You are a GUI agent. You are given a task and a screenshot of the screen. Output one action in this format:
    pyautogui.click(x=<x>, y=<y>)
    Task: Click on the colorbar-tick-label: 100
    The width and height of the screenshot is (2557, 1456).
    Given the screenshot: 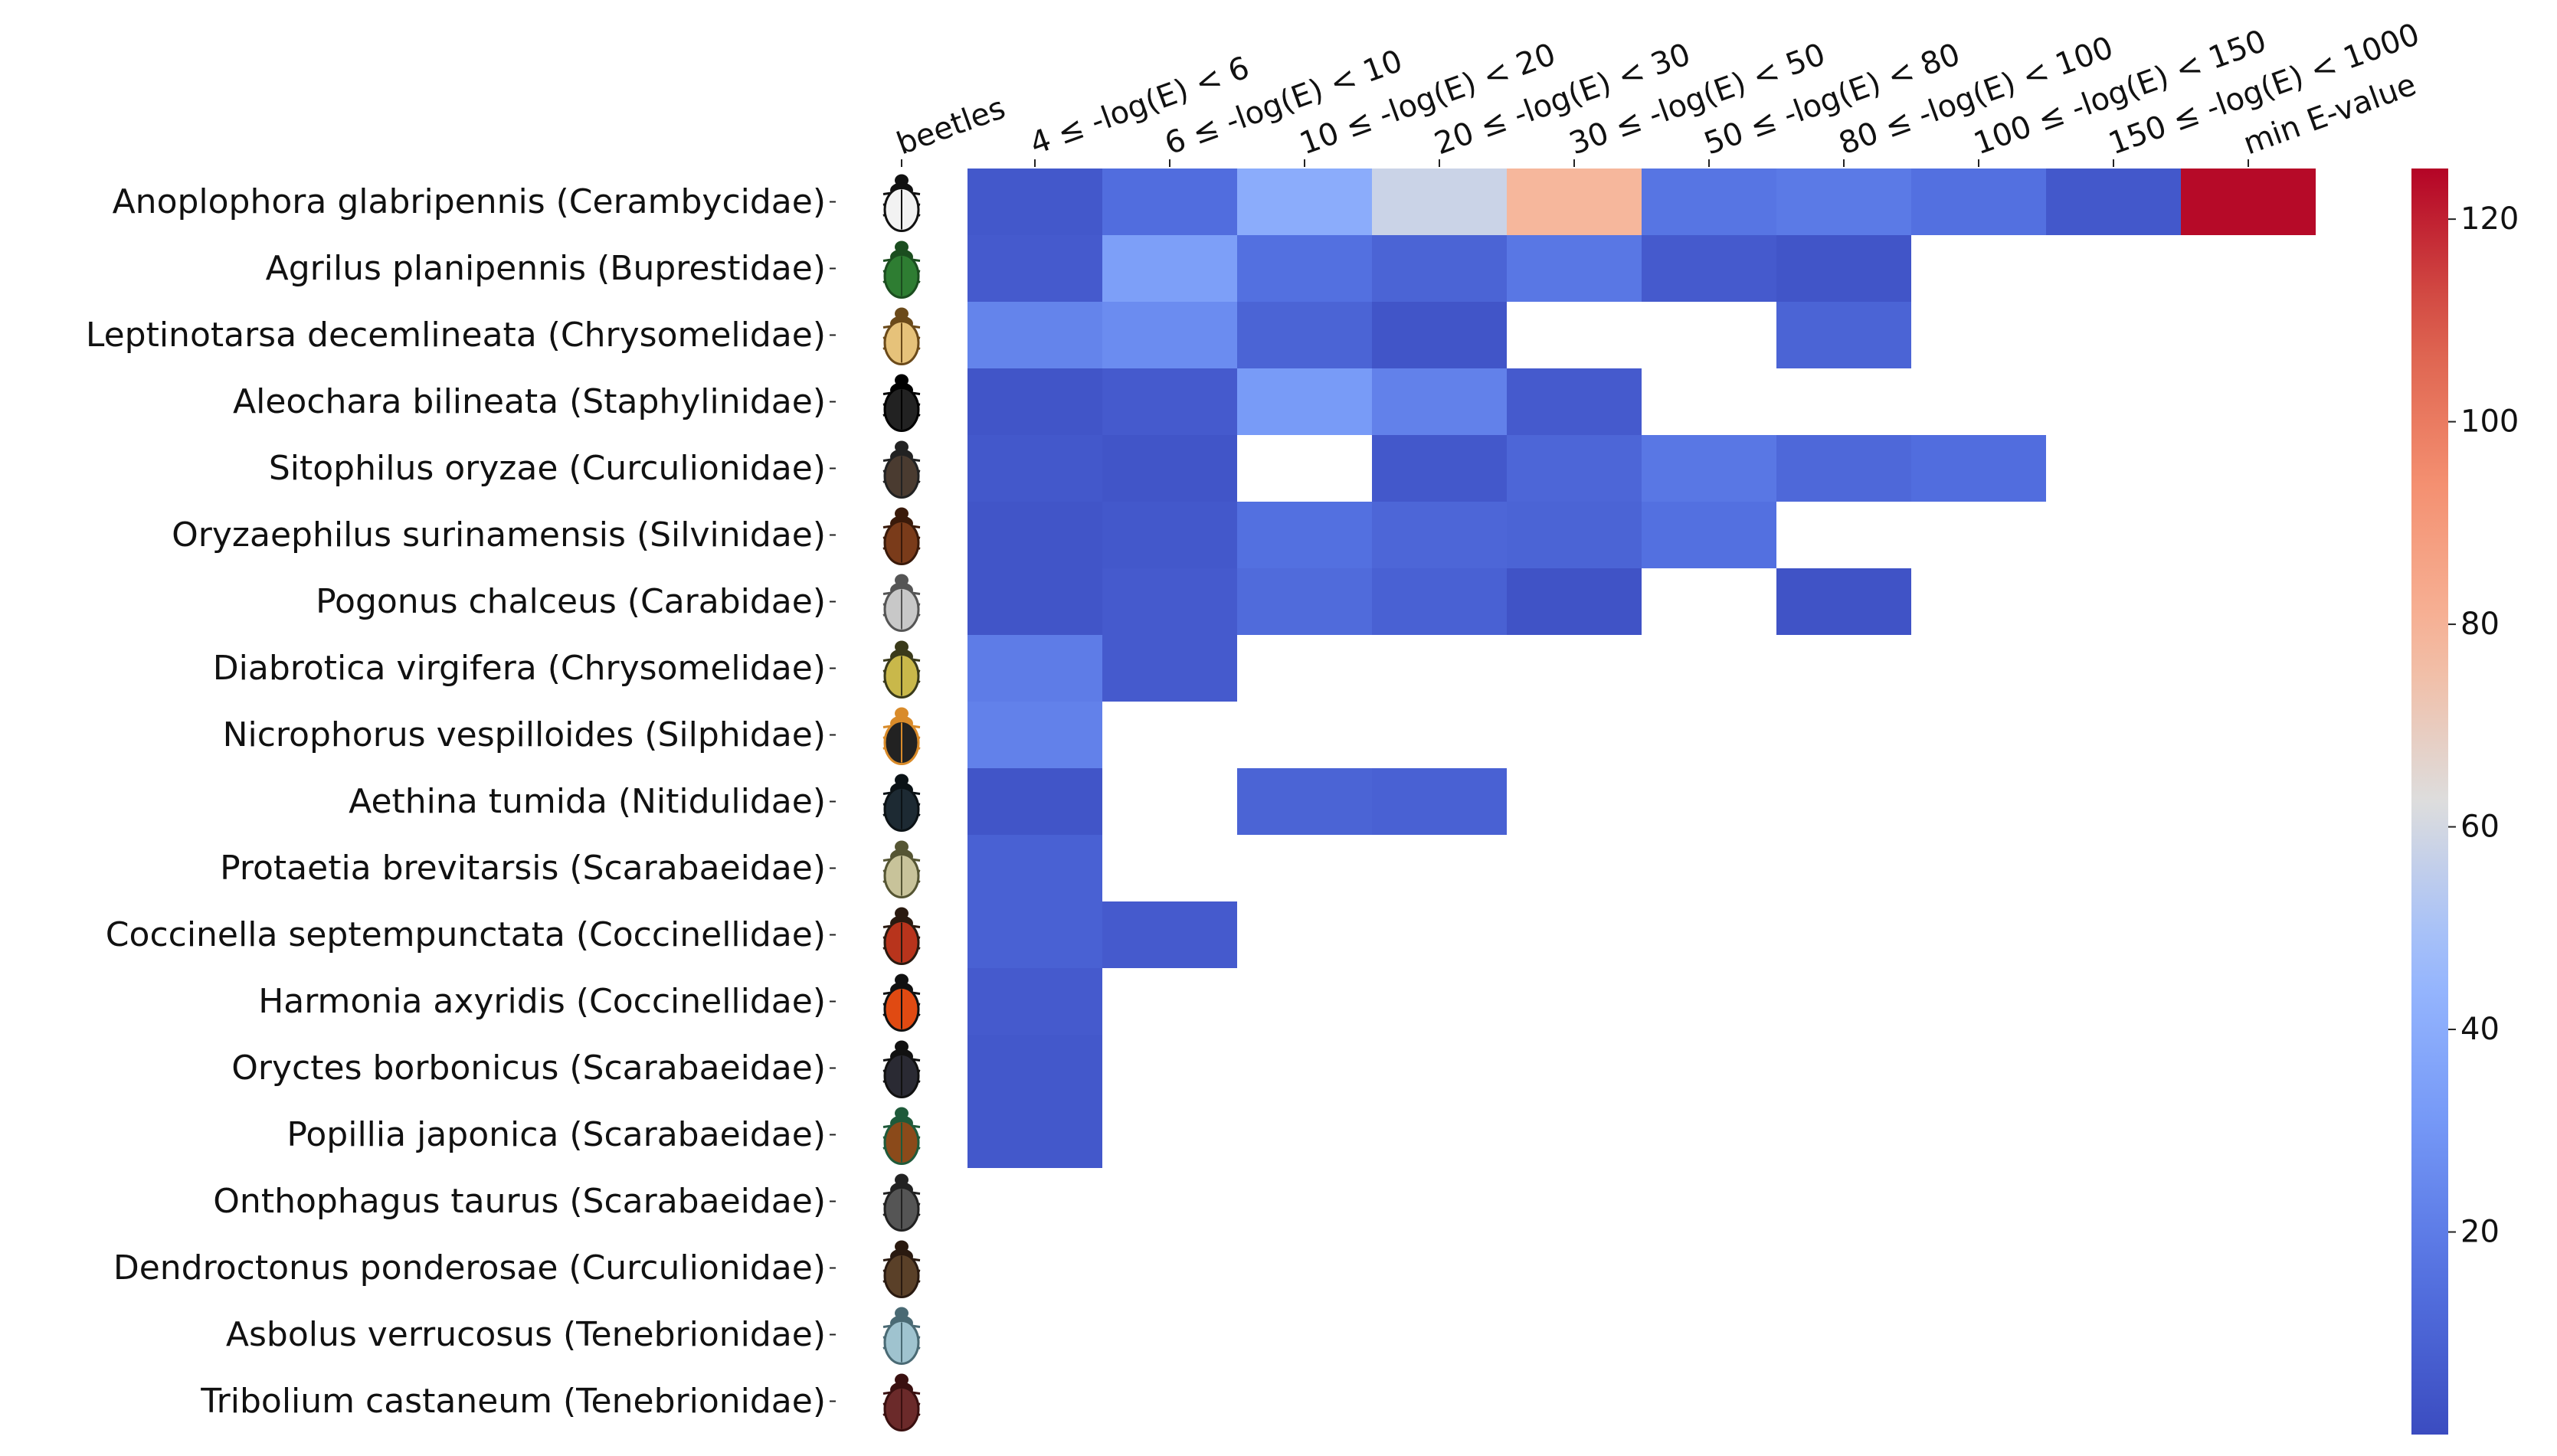 What is the action you would take?
    pyautogui.click(x=2490, y=422)
    